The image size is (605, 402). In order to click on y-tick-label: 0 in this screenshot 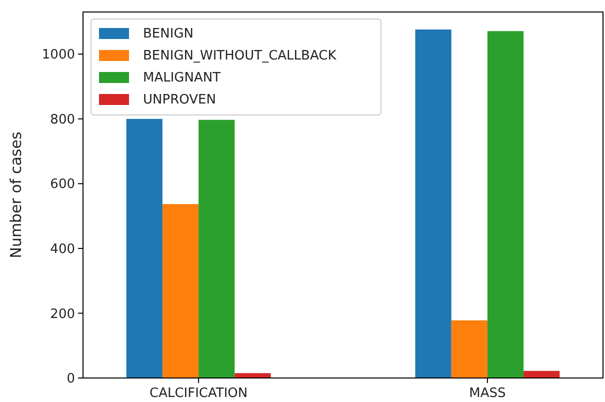, I will do `click(70, 379)`.